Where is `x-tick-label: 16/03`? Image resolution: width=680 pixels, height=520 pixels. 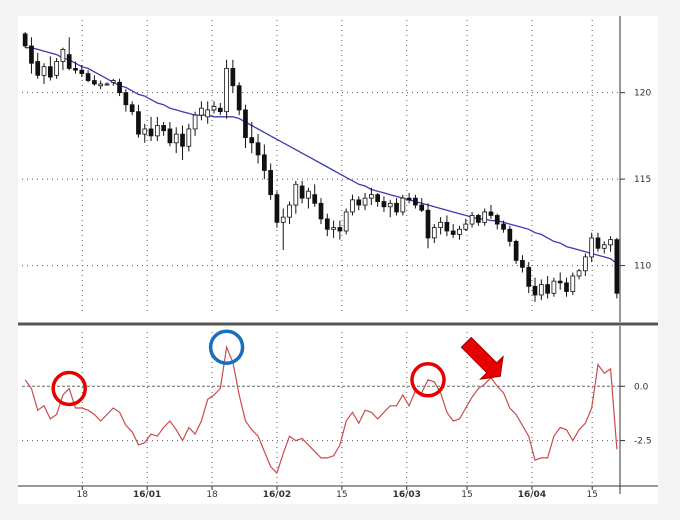
x-tick-label: 16/03 is located at coordinates (407, 495).